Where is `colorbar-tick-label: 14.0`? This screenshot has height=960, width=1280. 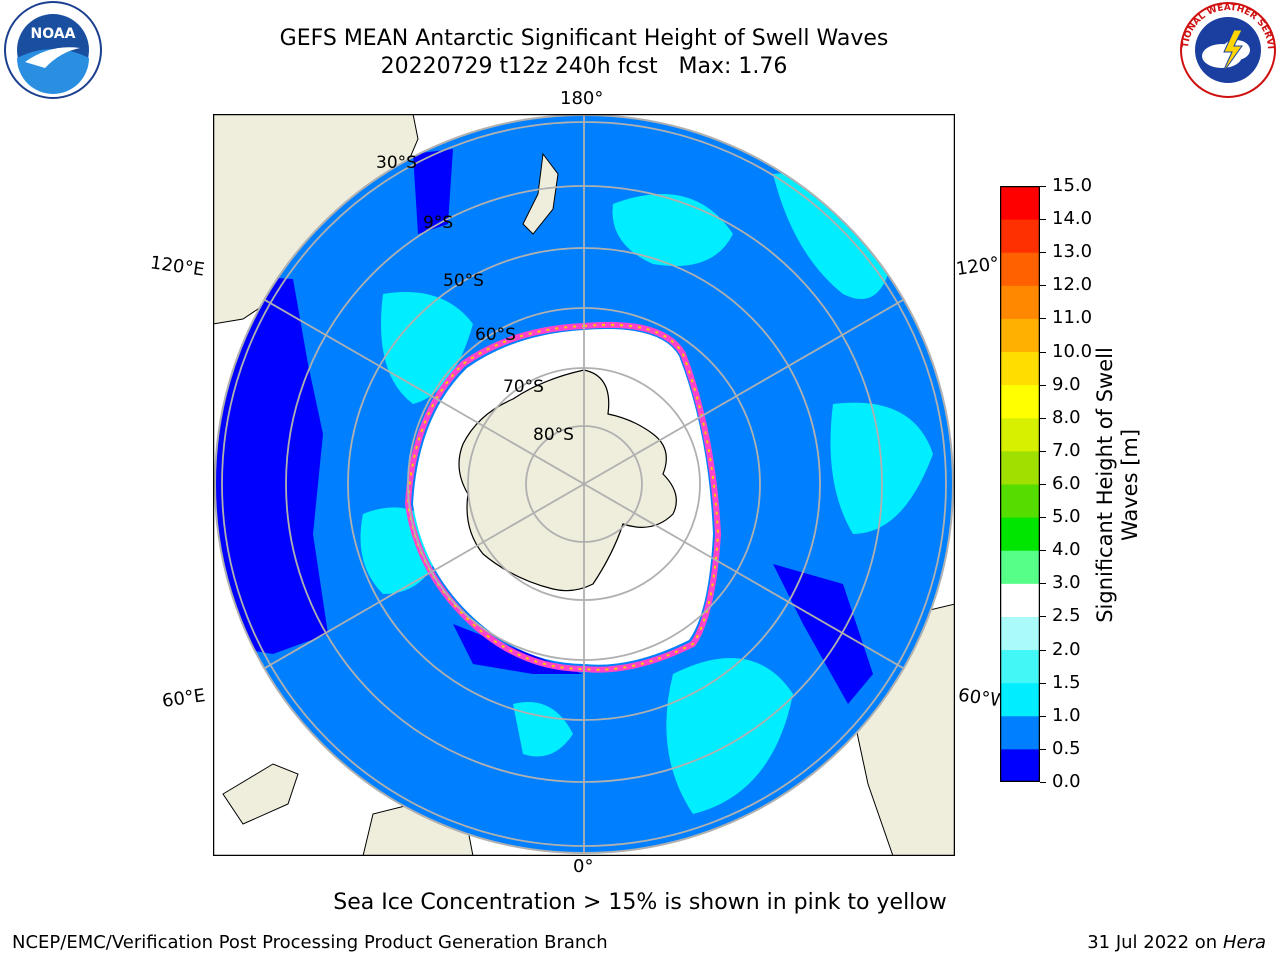
colorbar-tick-label: 14.0 is located at coordinates (1072, 219).